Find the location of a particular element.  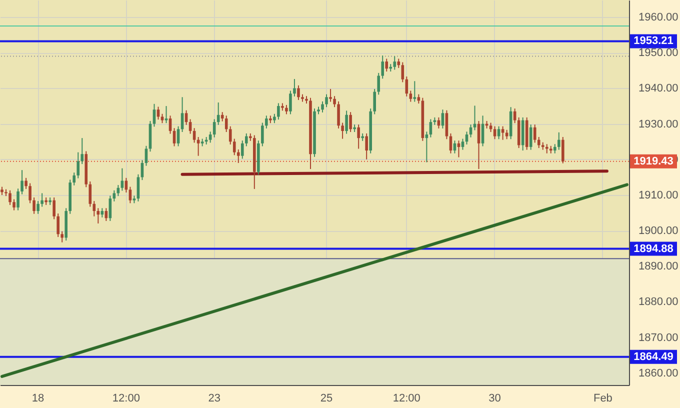

x-tick-label: 23 is located at coordinates (214, 398).